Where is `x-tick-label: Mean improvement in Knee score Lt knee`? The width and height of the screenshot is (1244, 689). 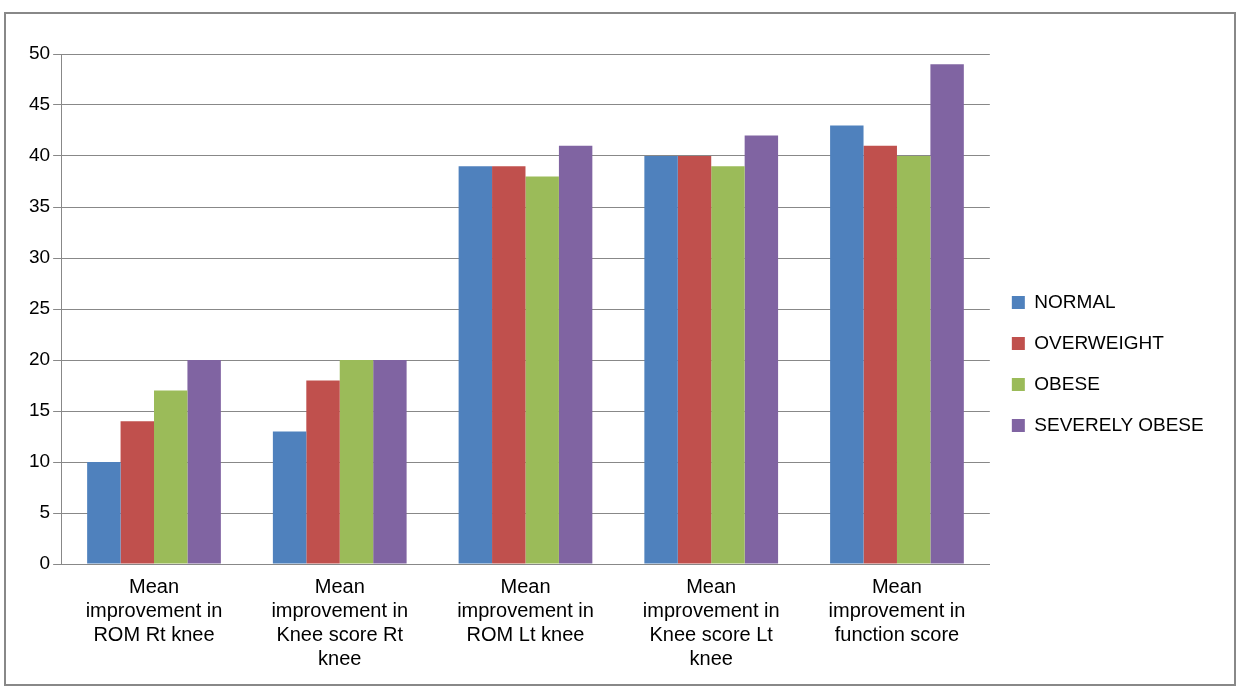
x-tick-label: Mean improvement in Knee score Lt knee is located at coordinates (711, 621).